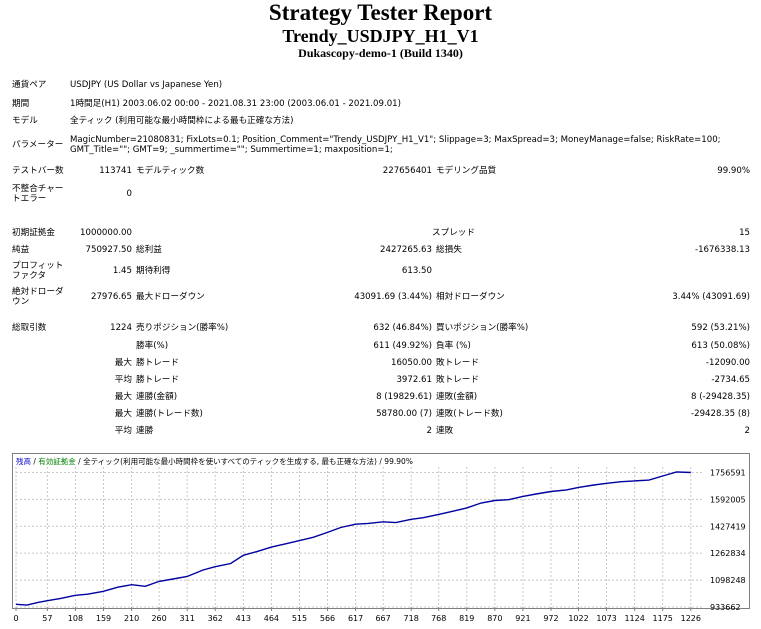 The width and height of the screenshot is (761, 629). What do you see at coordinates (106, 232) in the screenshot?
I see `deposit-value: 1000000.00` at bounding box center [106, 232].